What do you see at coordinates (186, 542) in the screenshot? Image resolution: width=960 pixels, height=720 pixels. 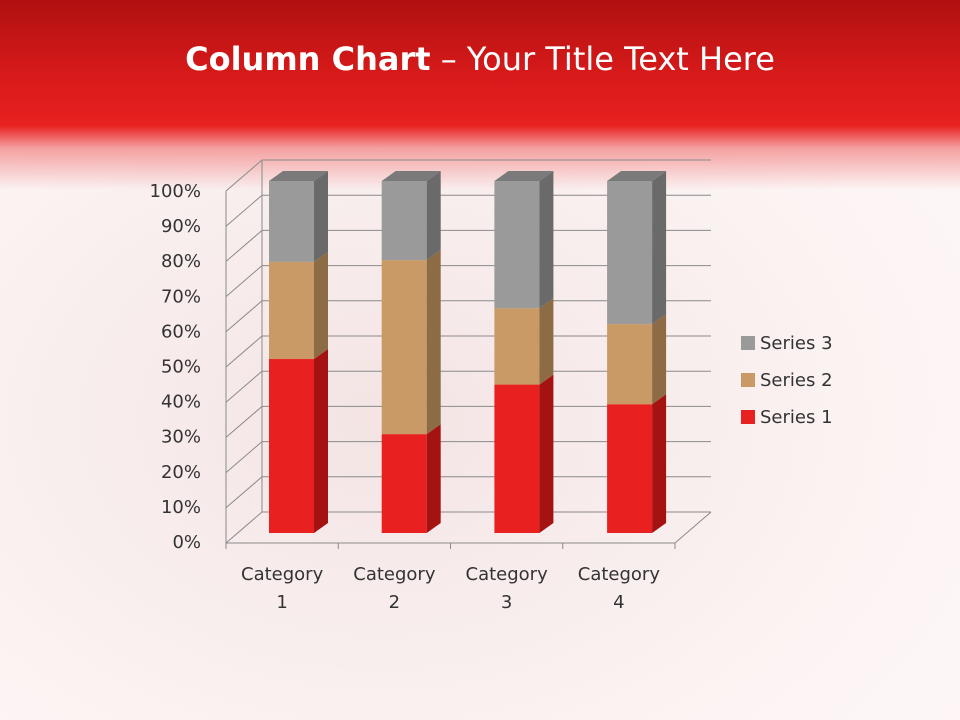 I see `y-tick-label: 0%` at bounding box center [186, 542].